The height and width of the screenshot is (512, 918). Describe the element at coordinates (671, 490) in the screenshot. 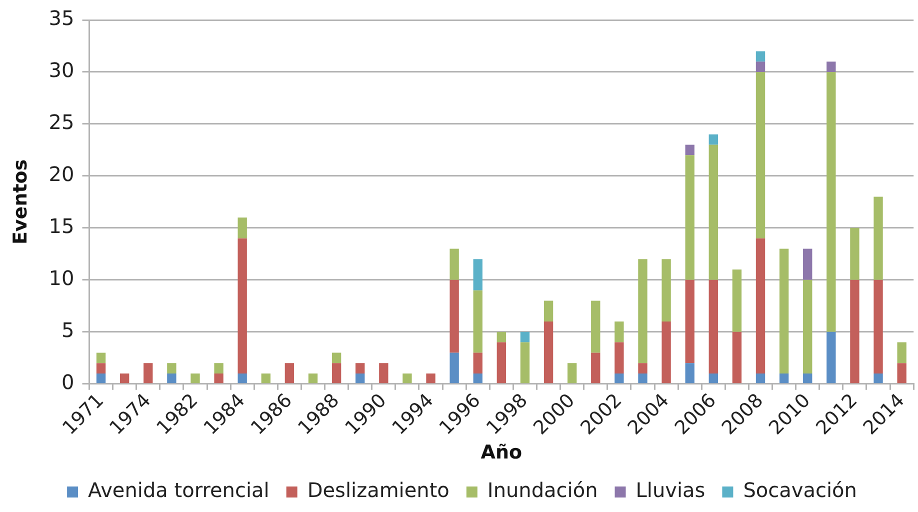

I see `legend-label: Lluvias` at that location.